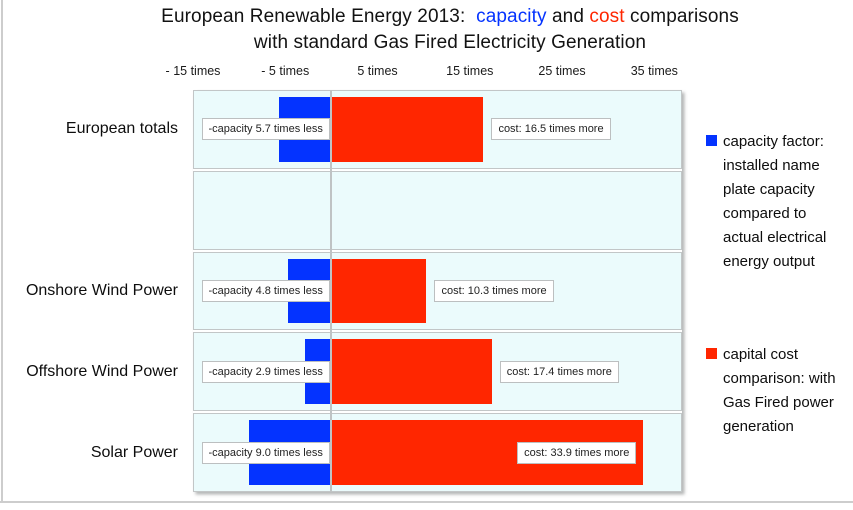 The image size is (853, 510). Describe the element at coordinates (265, 371) in the screenshot. I see `capacity-bar-label: -capacity 2.9 times less` at that location.